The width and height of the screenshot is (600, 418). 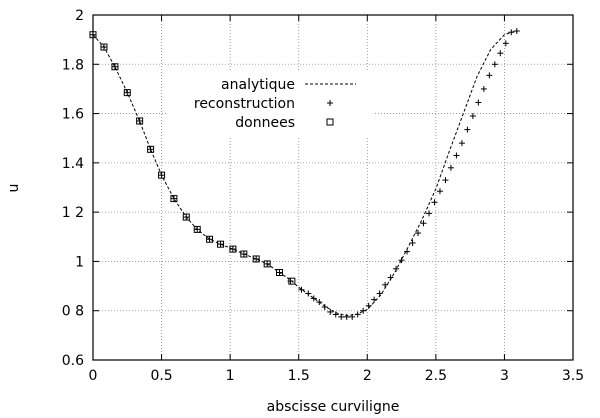 I want to click on y-tick-label: 1.4, so click(x=73, y=164).